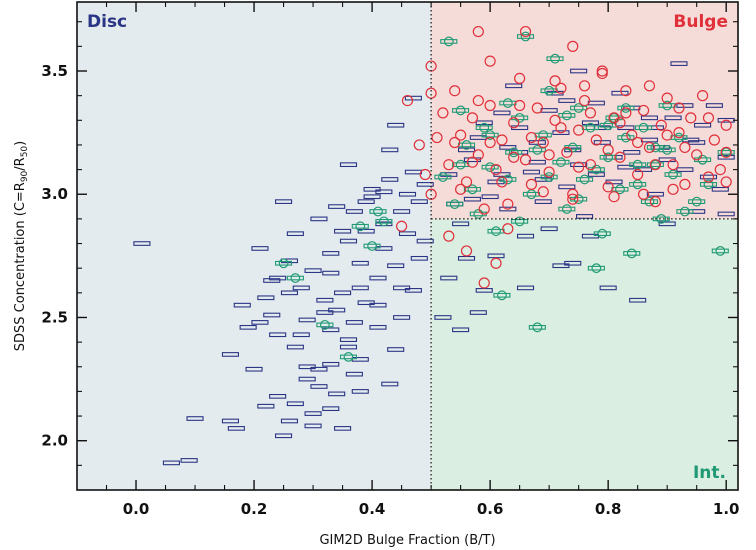  What do you see at coordinates (25, 176) in the screenshot?
I see `y-axis-title-sub1: 90` at bounding box center [25, 176].